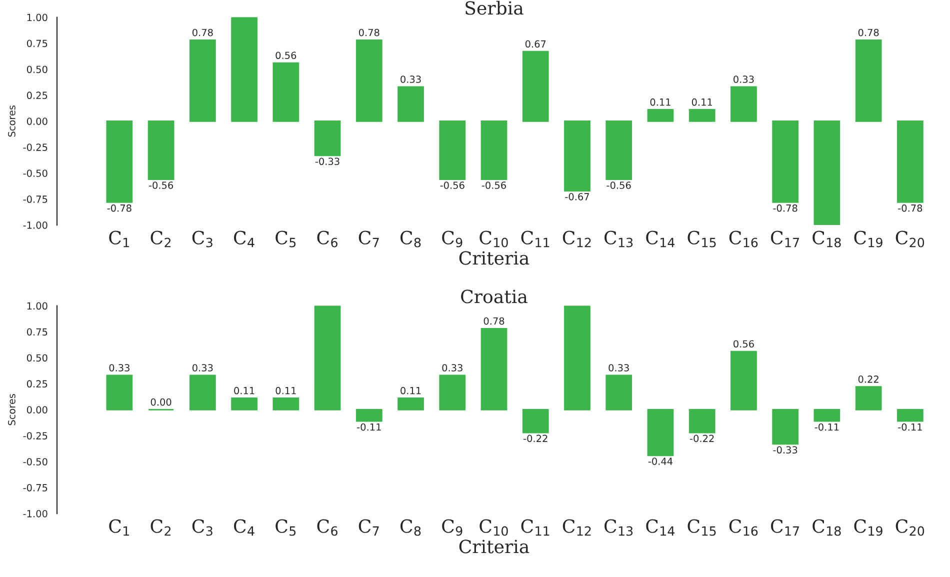 The image size is (950, 577). I want to click on data-label: -0.67, so click(577, 196).